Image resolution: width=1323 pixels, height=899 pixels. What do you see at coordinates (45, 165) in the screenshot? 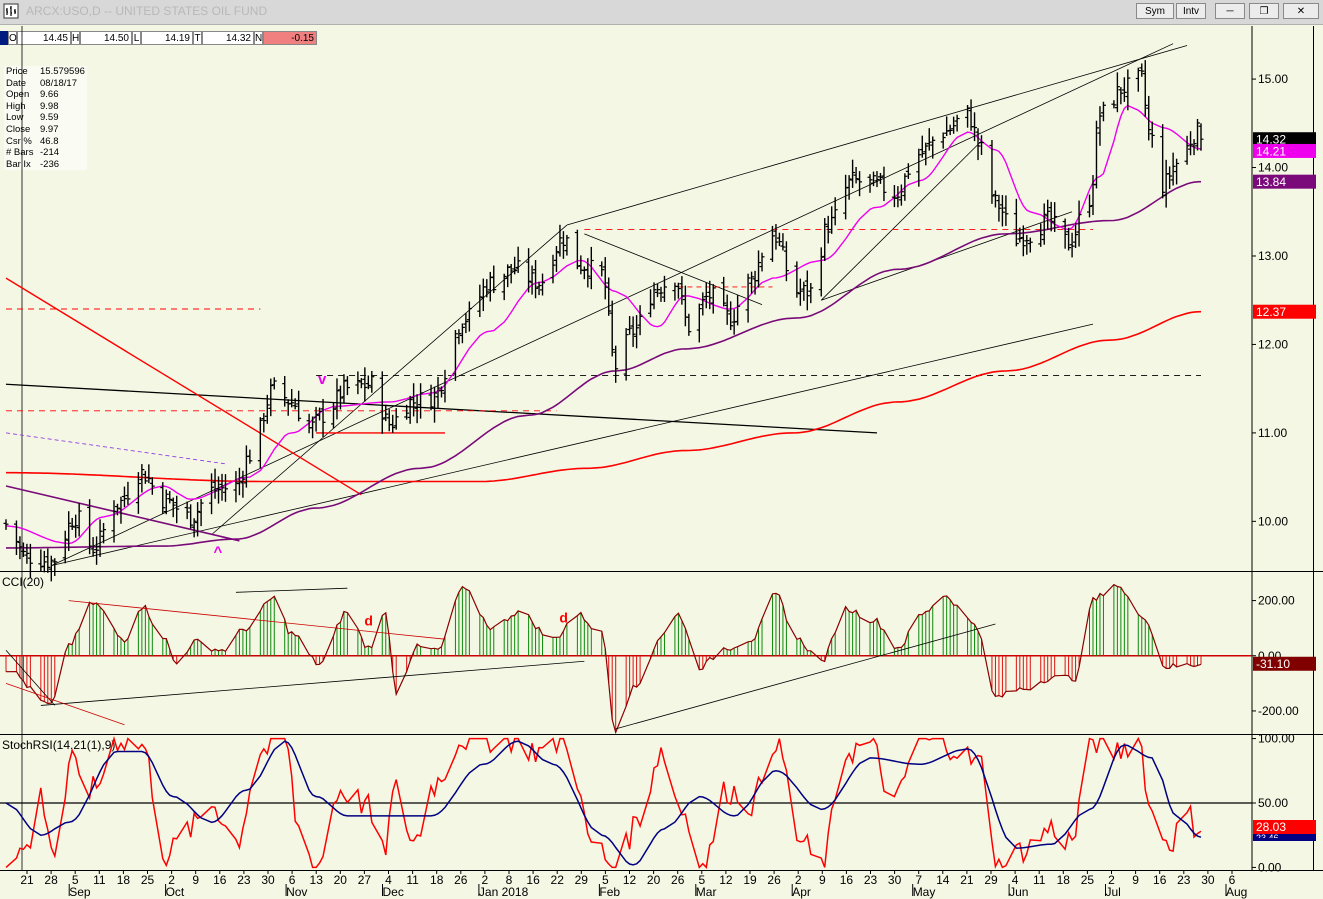
I see `cursor-info-row: Bar Ix -236` at bounding box center [45, 165].